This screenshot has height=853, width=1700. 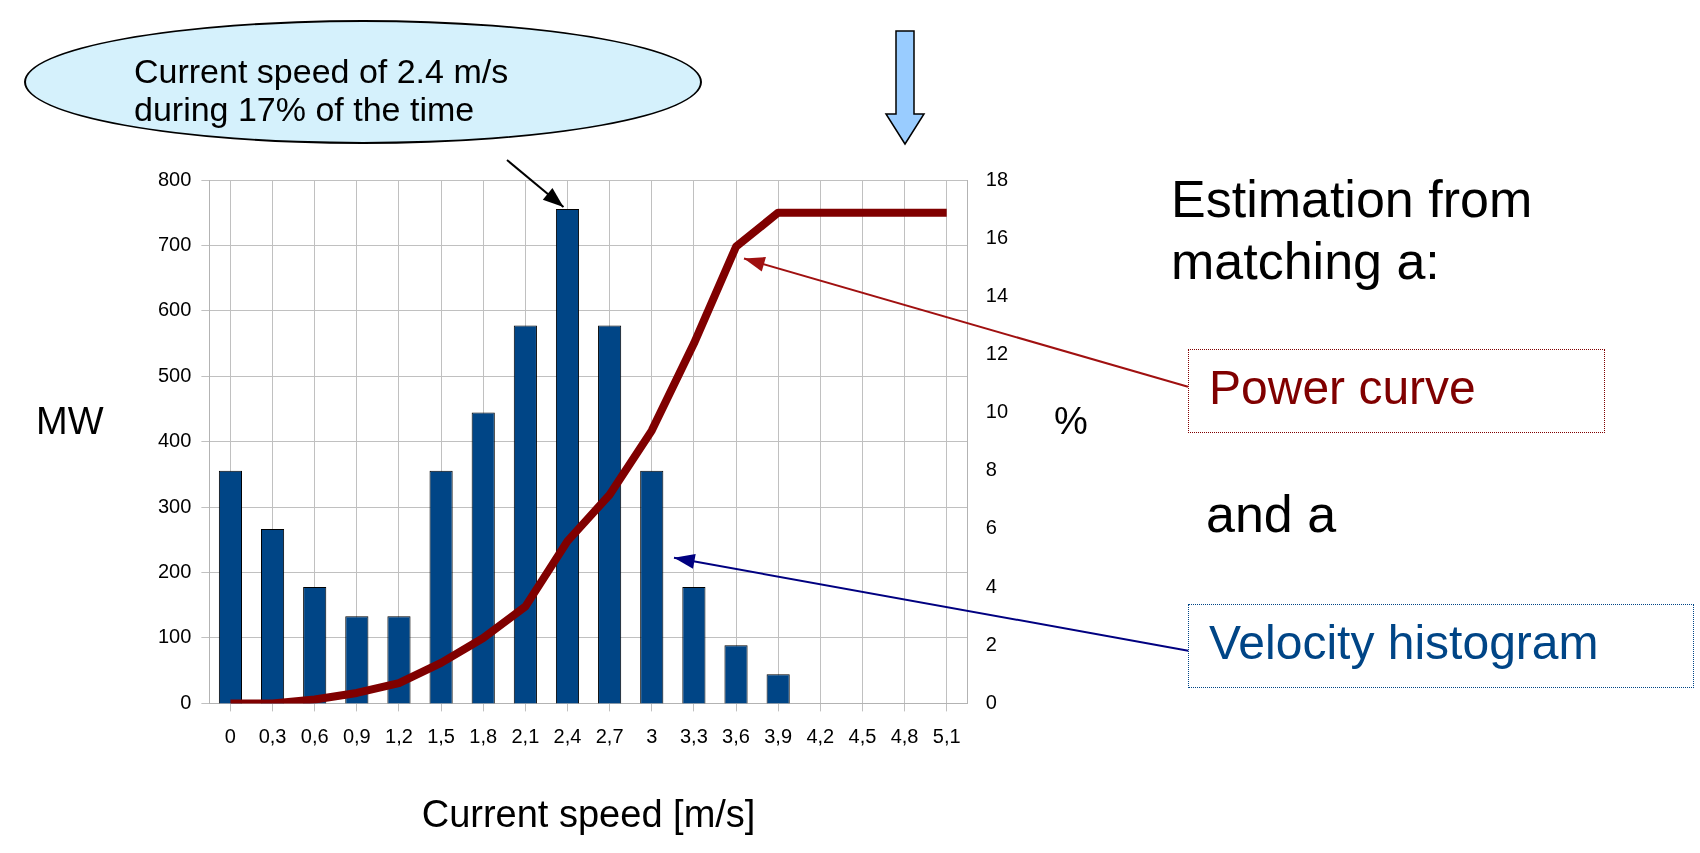 I want to click on y-tick-label: 800, so click(x=174, y=178).